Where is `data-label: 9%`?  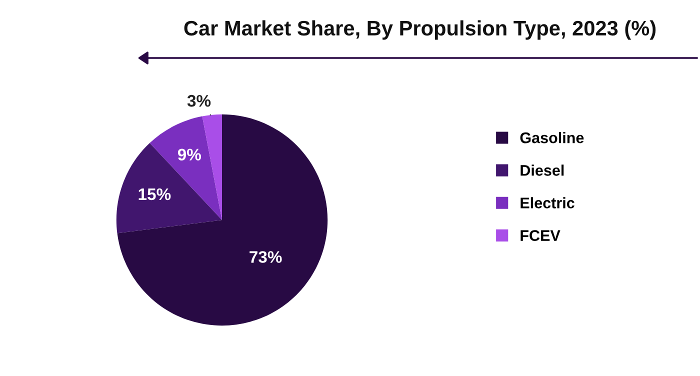 data-label: 9% is located at coordinates (190, 154).